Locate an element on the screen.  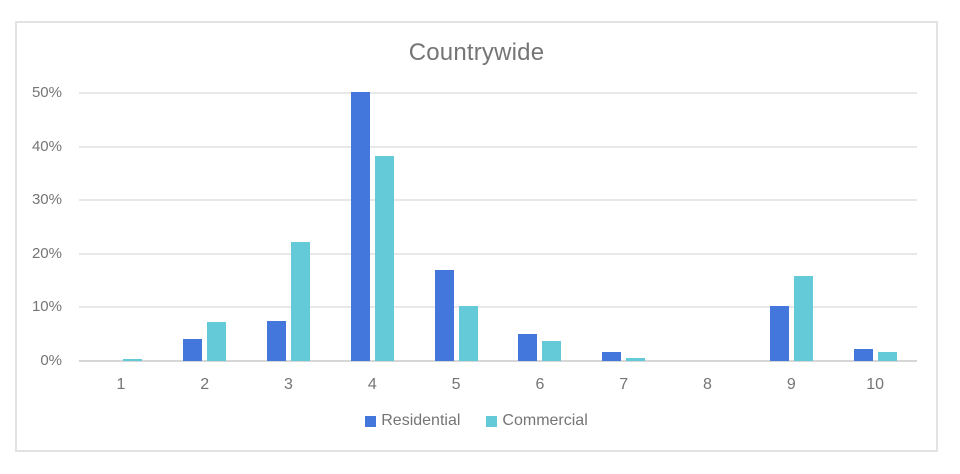
x-axis-baseline is located at coordinates (498, 361).